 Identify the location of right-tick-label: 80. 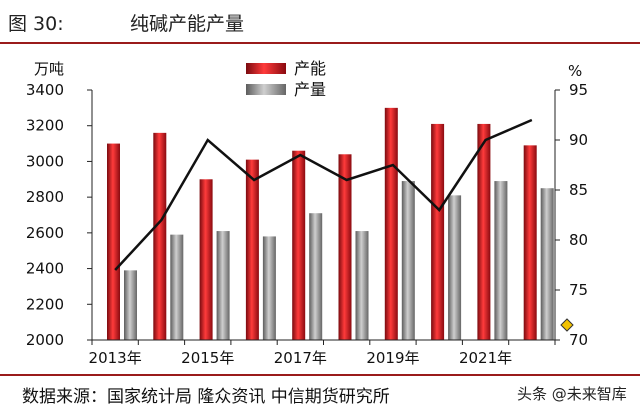
(578, 240).